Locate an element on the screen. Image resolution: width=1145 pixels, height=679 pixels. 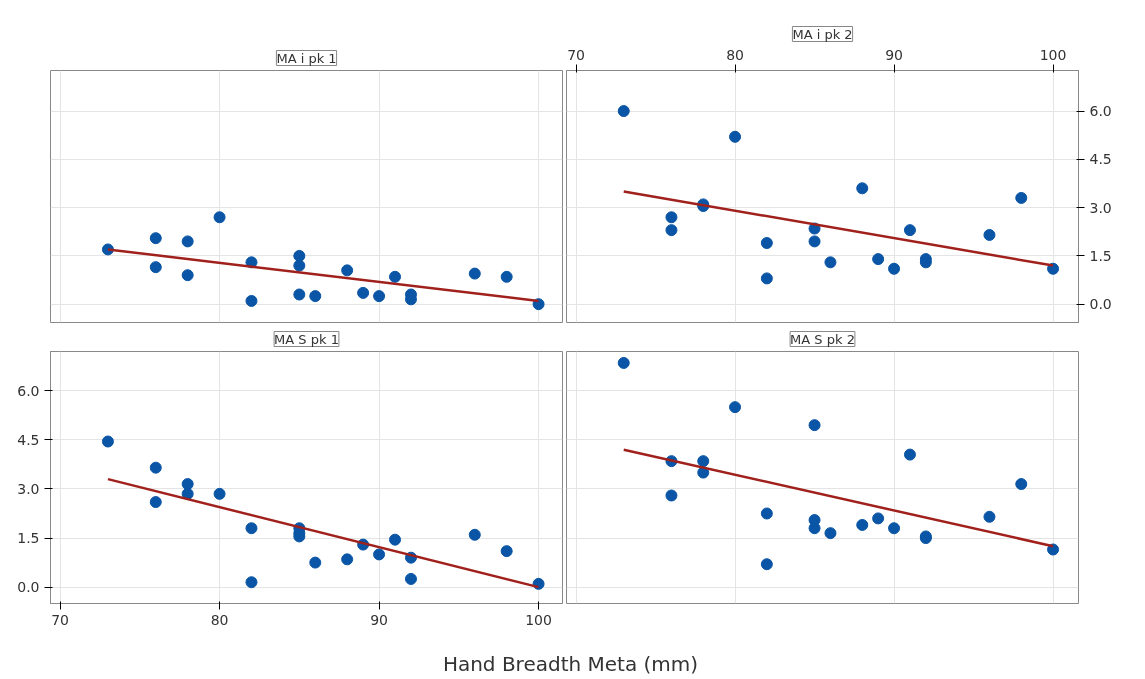
chart-title: MA S pk 2 is located at coordinates (822, 339).